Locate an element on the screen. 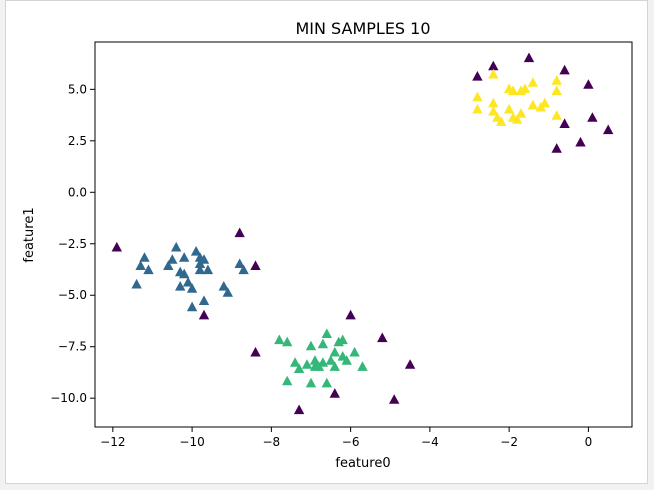 The image size is (654, 490). x-tick-label: −12 is located at coordinates (112, 442).